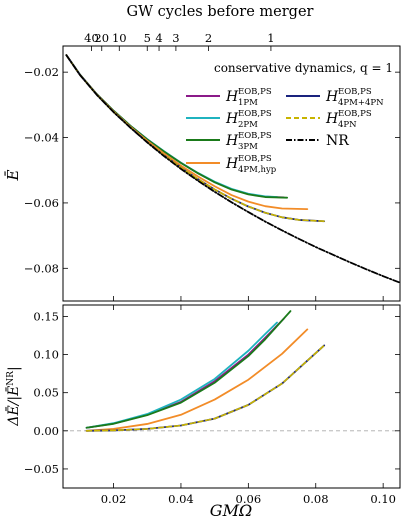  I want to click on bottom-x-axis-label: GMΩ, so click(231, 510).